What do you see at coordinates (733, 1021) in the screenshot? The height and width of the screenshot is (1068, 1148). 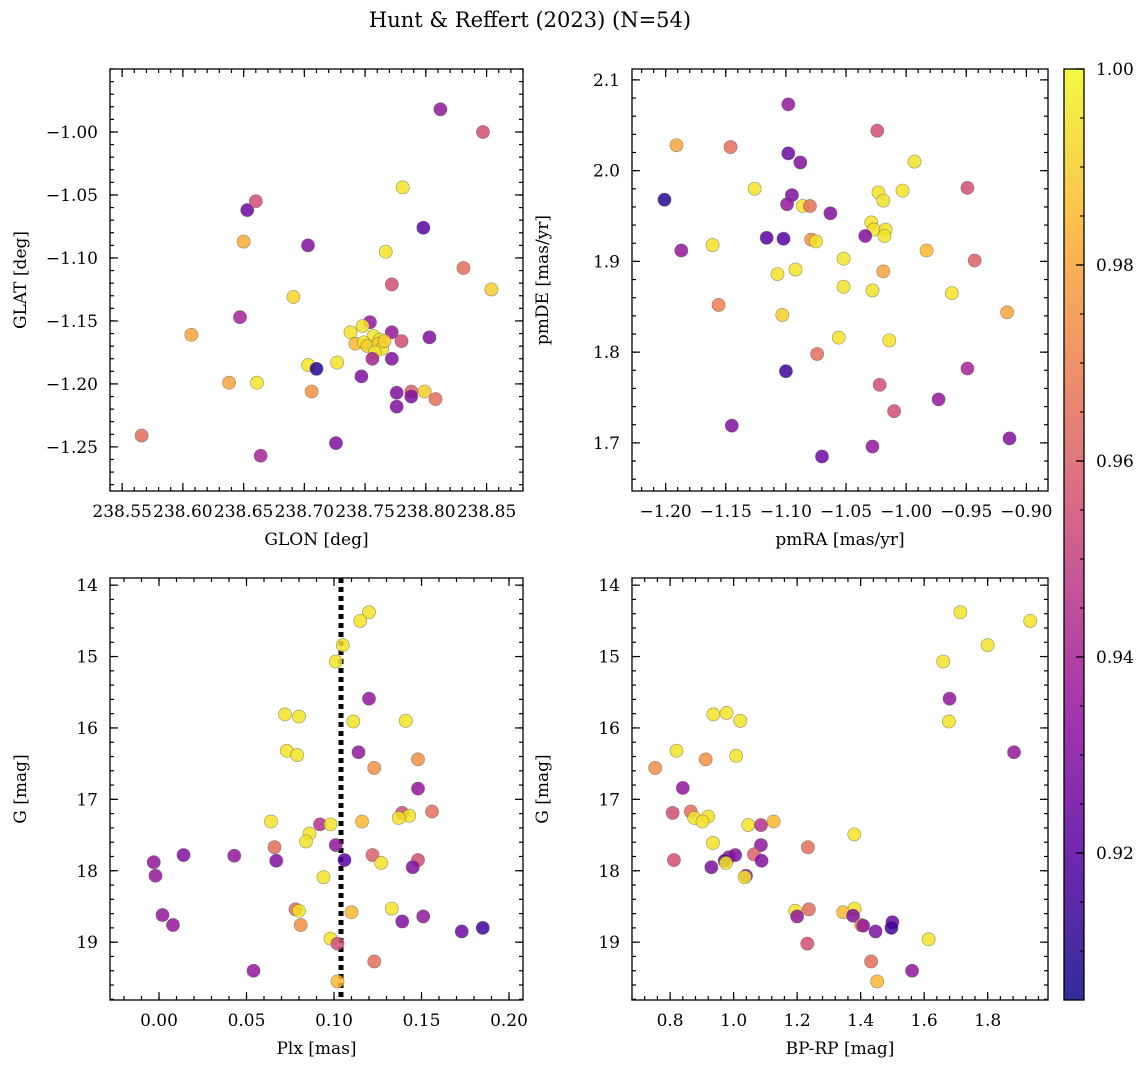 I see `x-tick-label: 1.0` at bounding box center [733, 1021].